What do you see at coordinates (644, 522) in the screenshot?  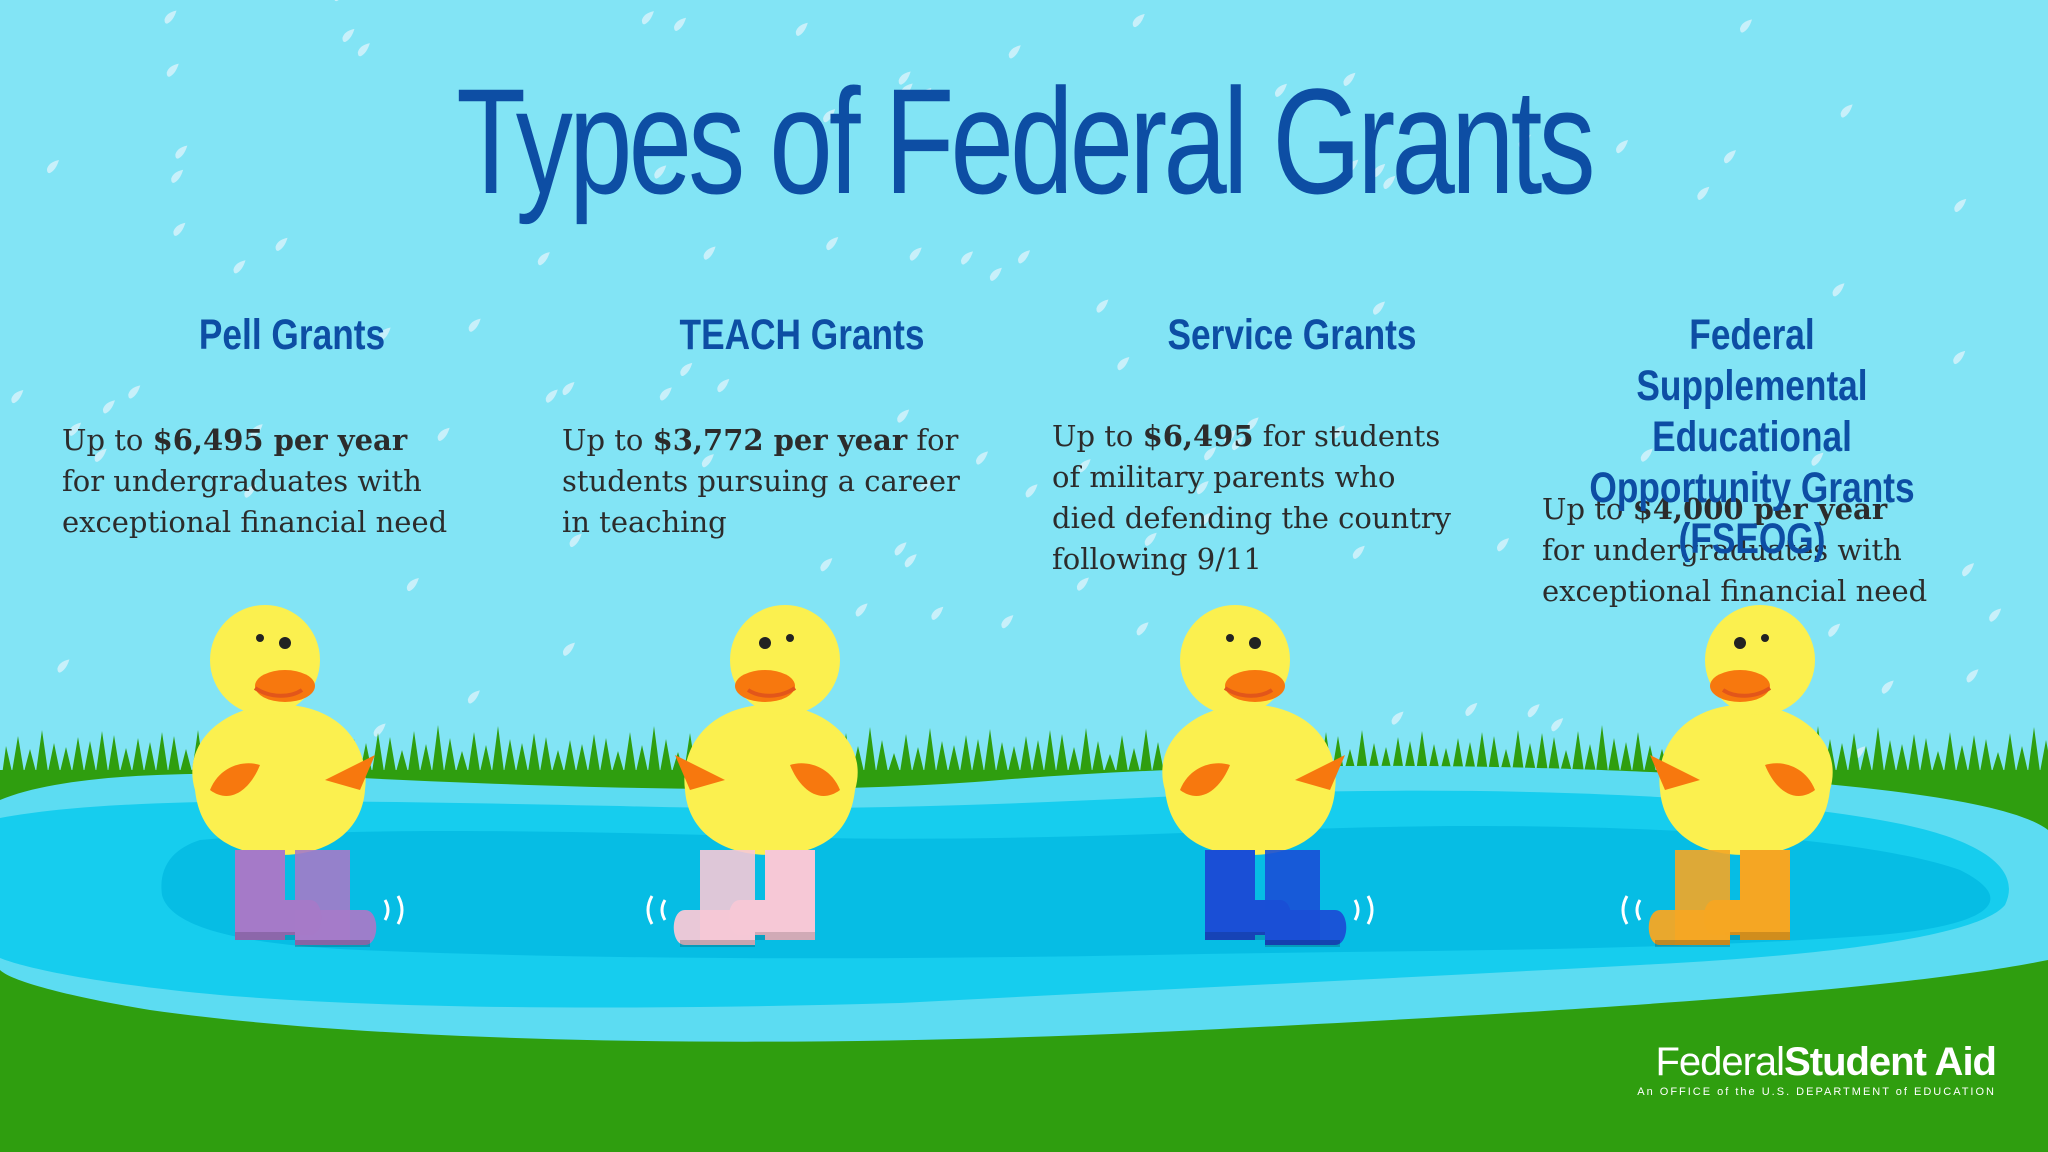 I see `grant-desc-text: in teaching` at bounding box center [644, 522].